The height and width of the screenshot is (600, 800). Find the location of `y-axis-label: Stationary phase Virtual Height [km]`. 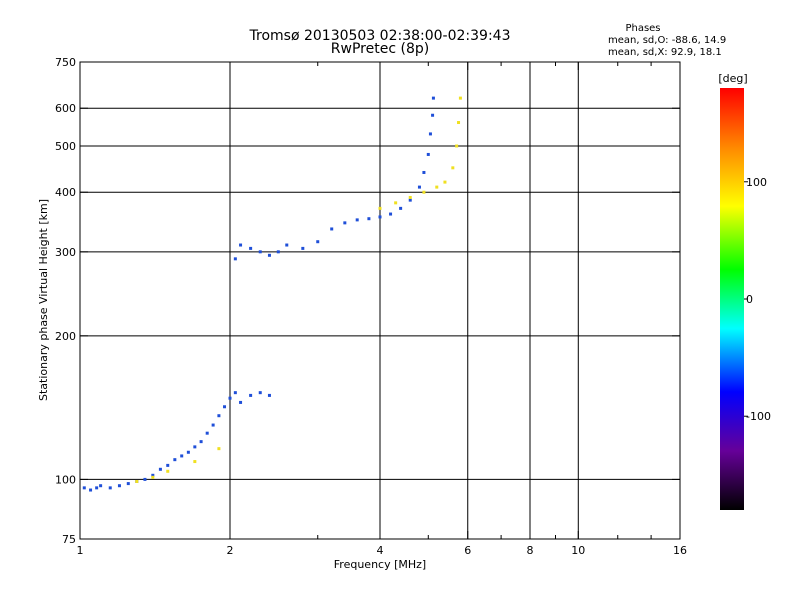

y-axis-label: Stationary phase Virtual Height [km] is located at coordinates (43, 300).